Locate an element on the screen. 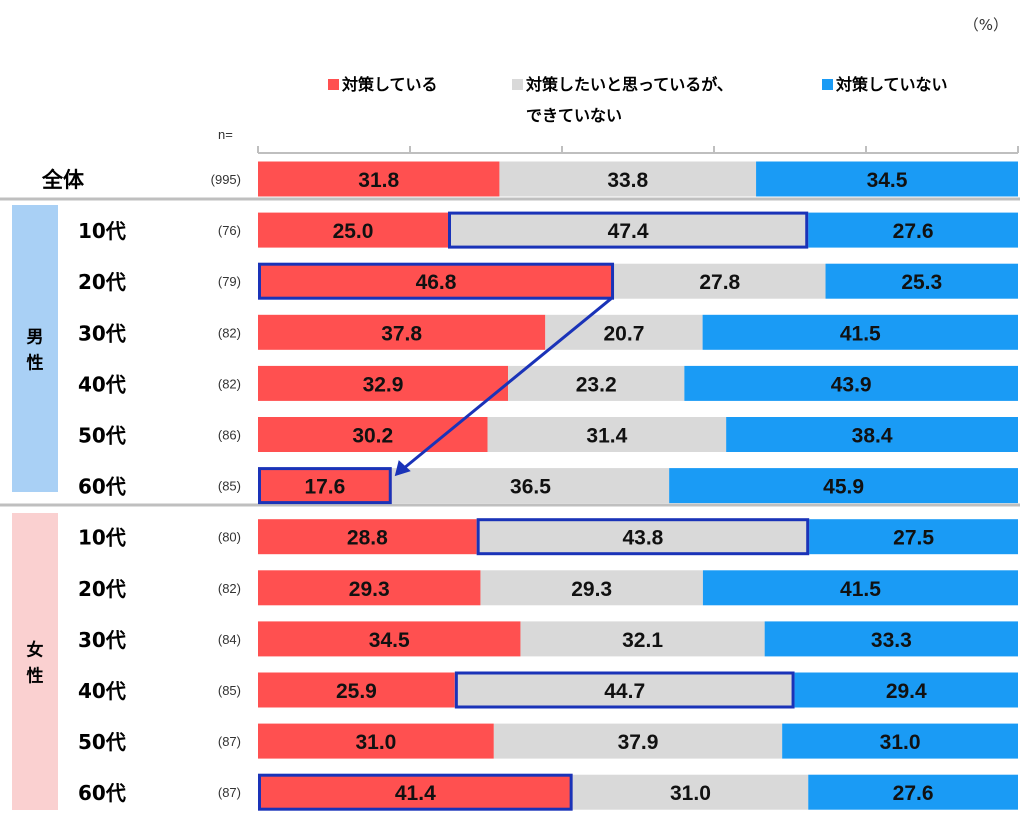  legend-label: 対策したいと思っているが、 is located at coordinates (629, 84).